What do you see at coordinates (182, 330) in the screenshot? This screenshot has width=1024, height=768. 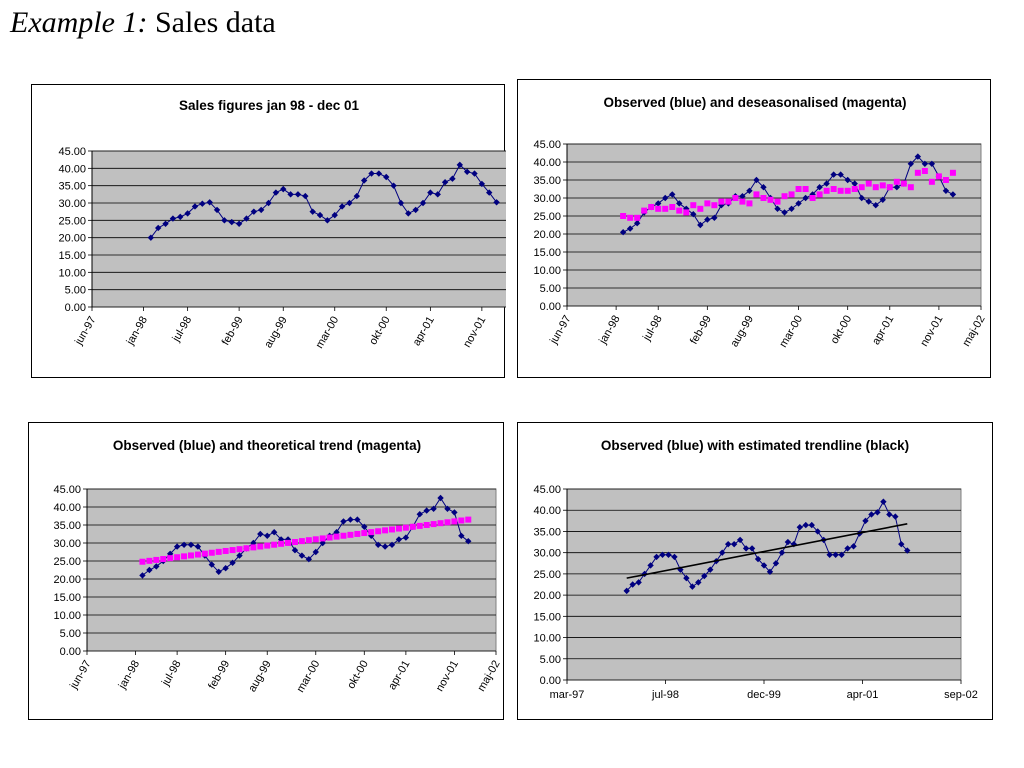 I see `x-tick-label: jul-98` at bounding box center [182, 330].